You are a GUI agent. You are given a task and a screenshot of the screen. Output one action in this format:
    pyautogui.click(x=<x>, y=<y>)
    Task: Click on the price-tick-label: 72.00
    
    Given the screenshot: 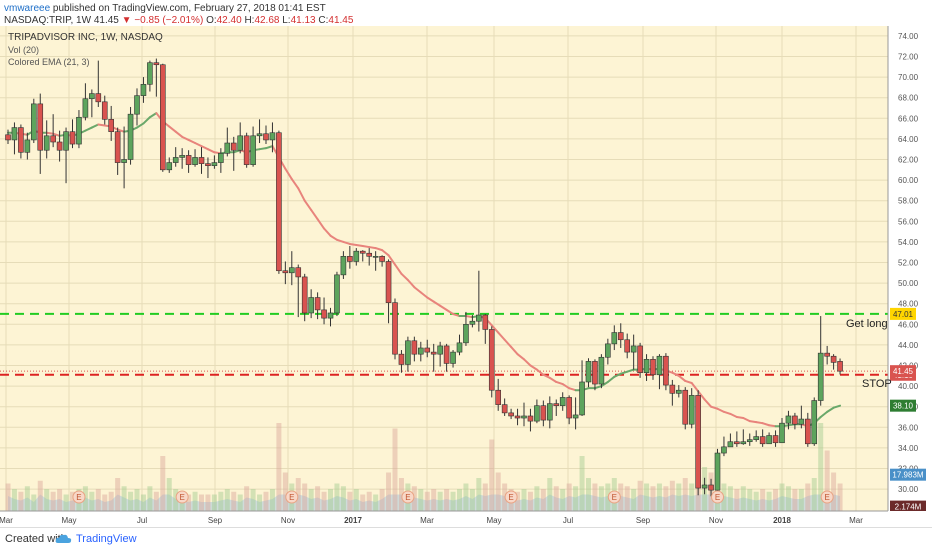 What is the action you would take?
    pyautogui.click(x=908, y=57)
    